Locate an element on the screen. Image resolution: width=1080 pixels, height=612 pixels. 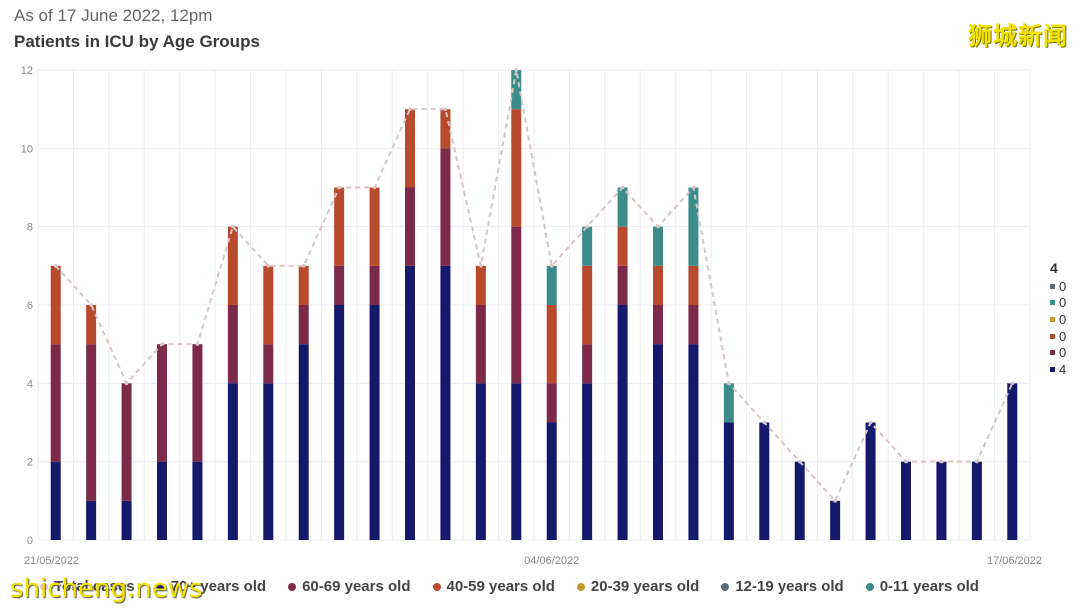
legend-item-20-39: 20-39 years old is located at coordinates (637, 586).